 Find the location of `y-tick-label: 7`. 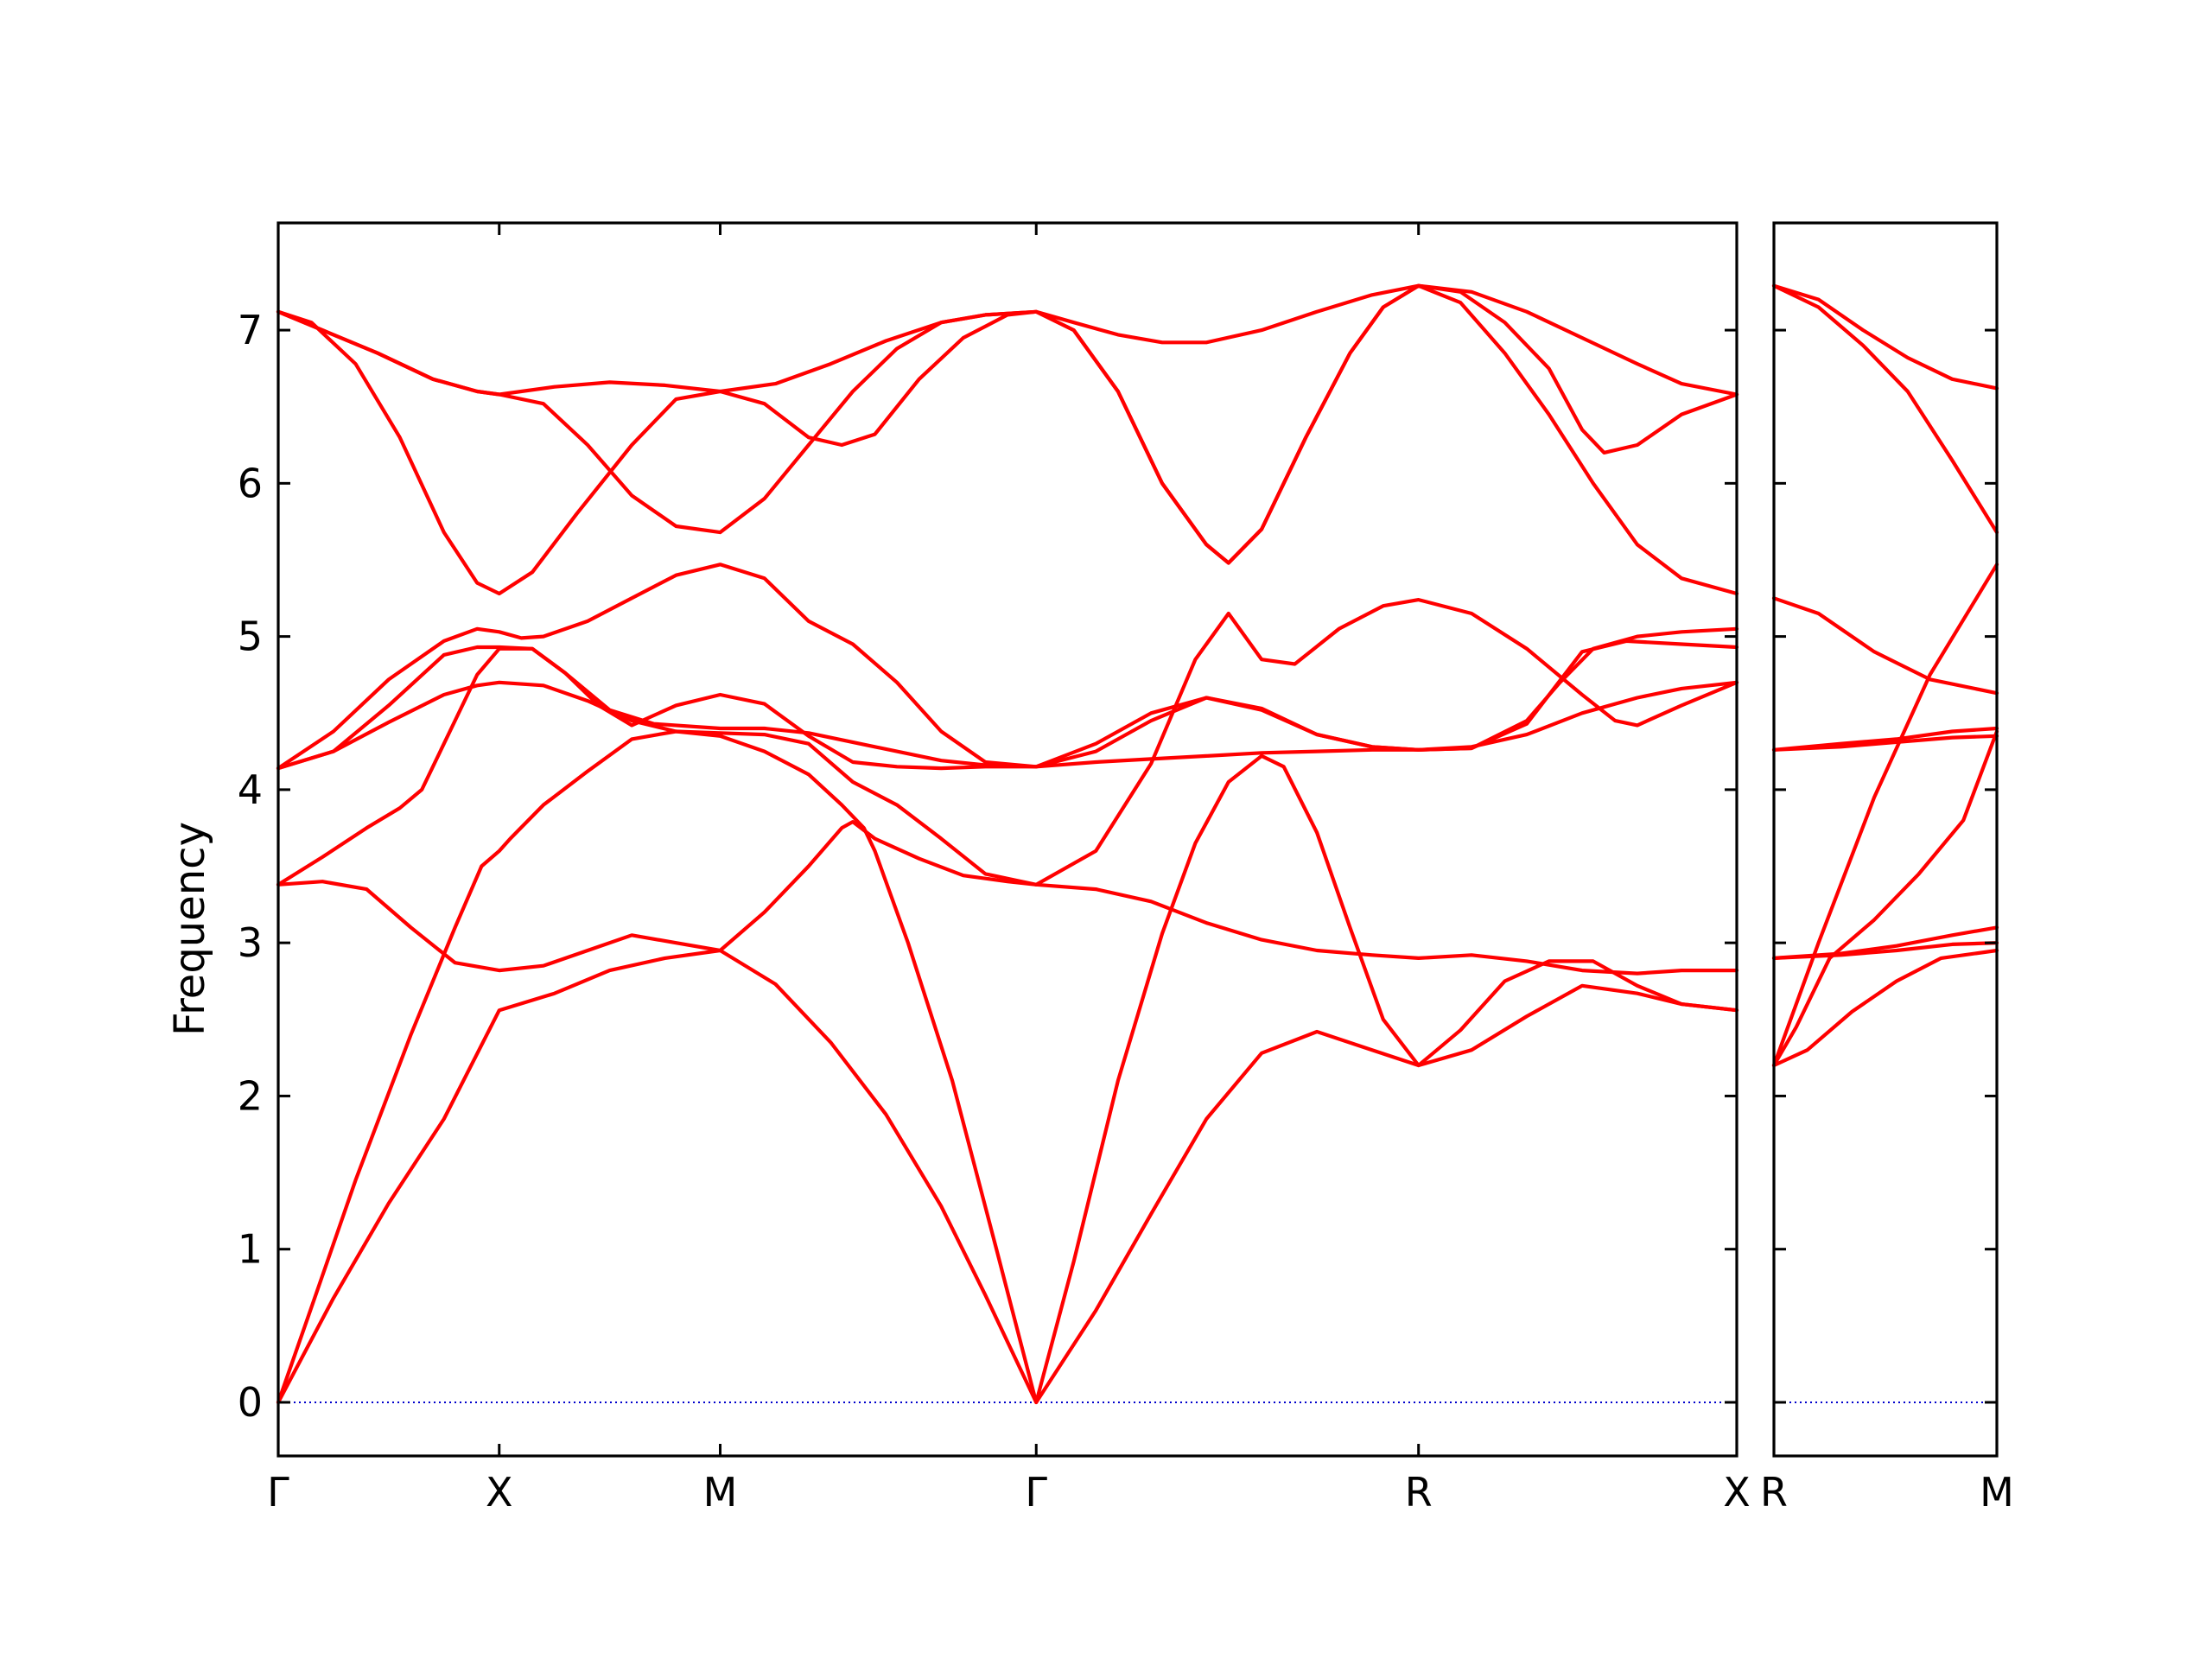

y-tick-label: 7 is located at coordinates (250, 330).